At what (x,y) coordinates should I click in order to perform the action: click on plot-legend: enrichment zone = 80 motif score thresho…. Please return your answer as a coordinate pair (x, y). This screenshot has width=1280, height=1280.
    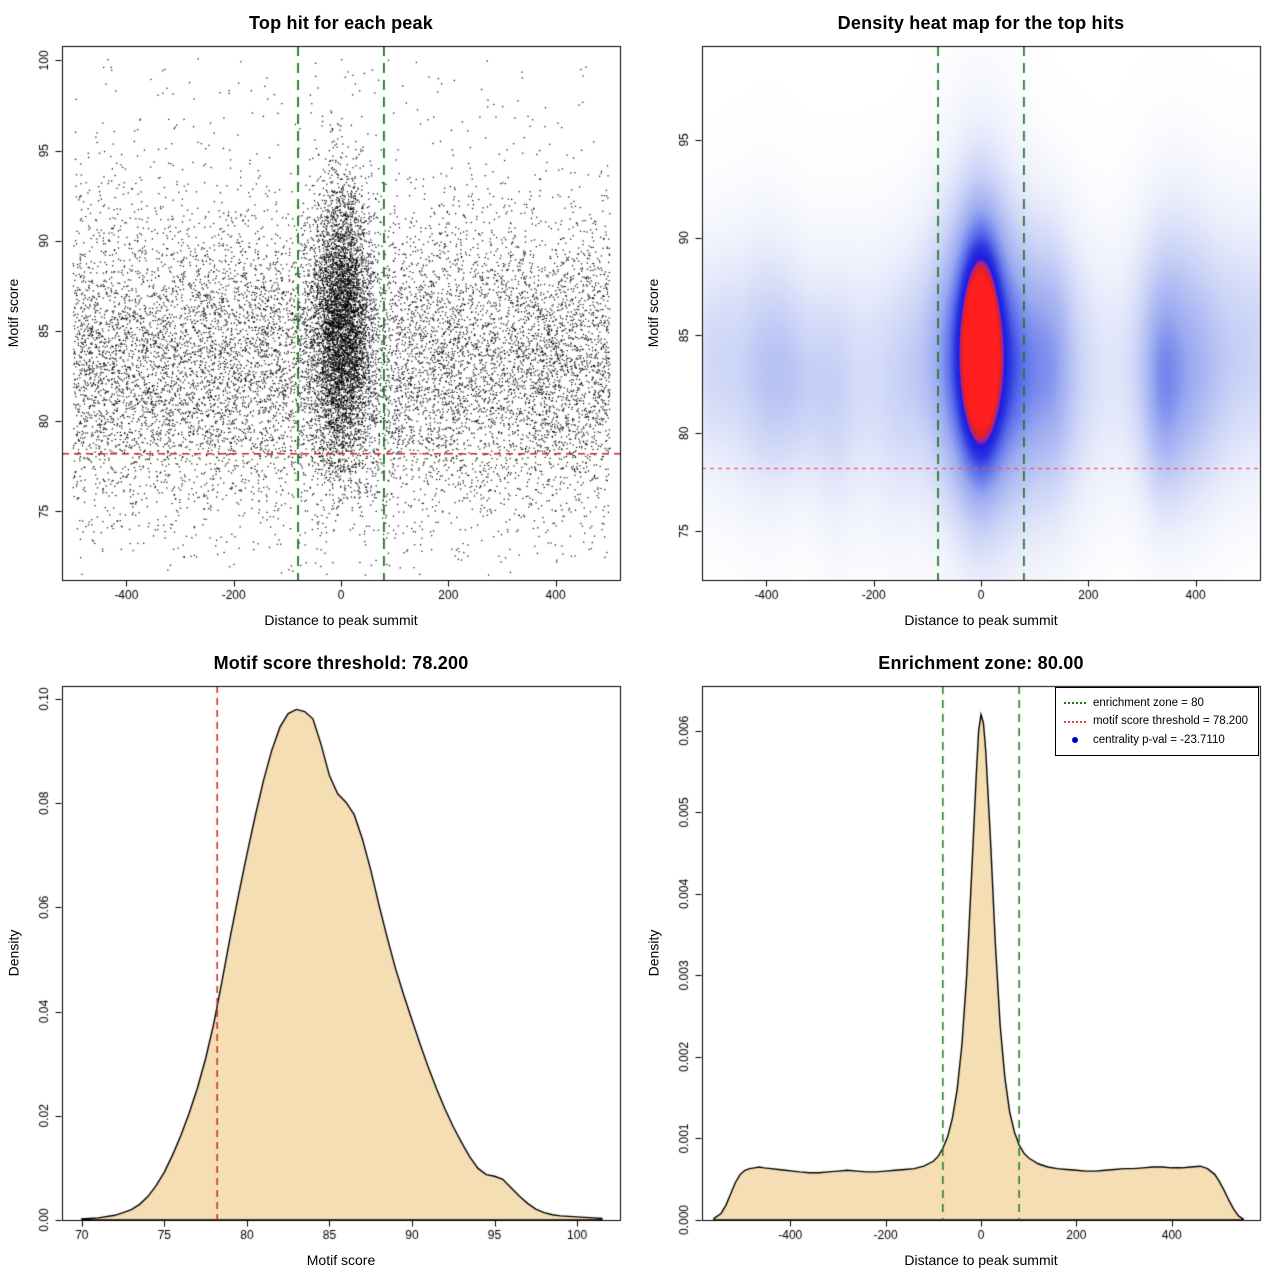
    Looking at the image, I should click on (1156, 722).